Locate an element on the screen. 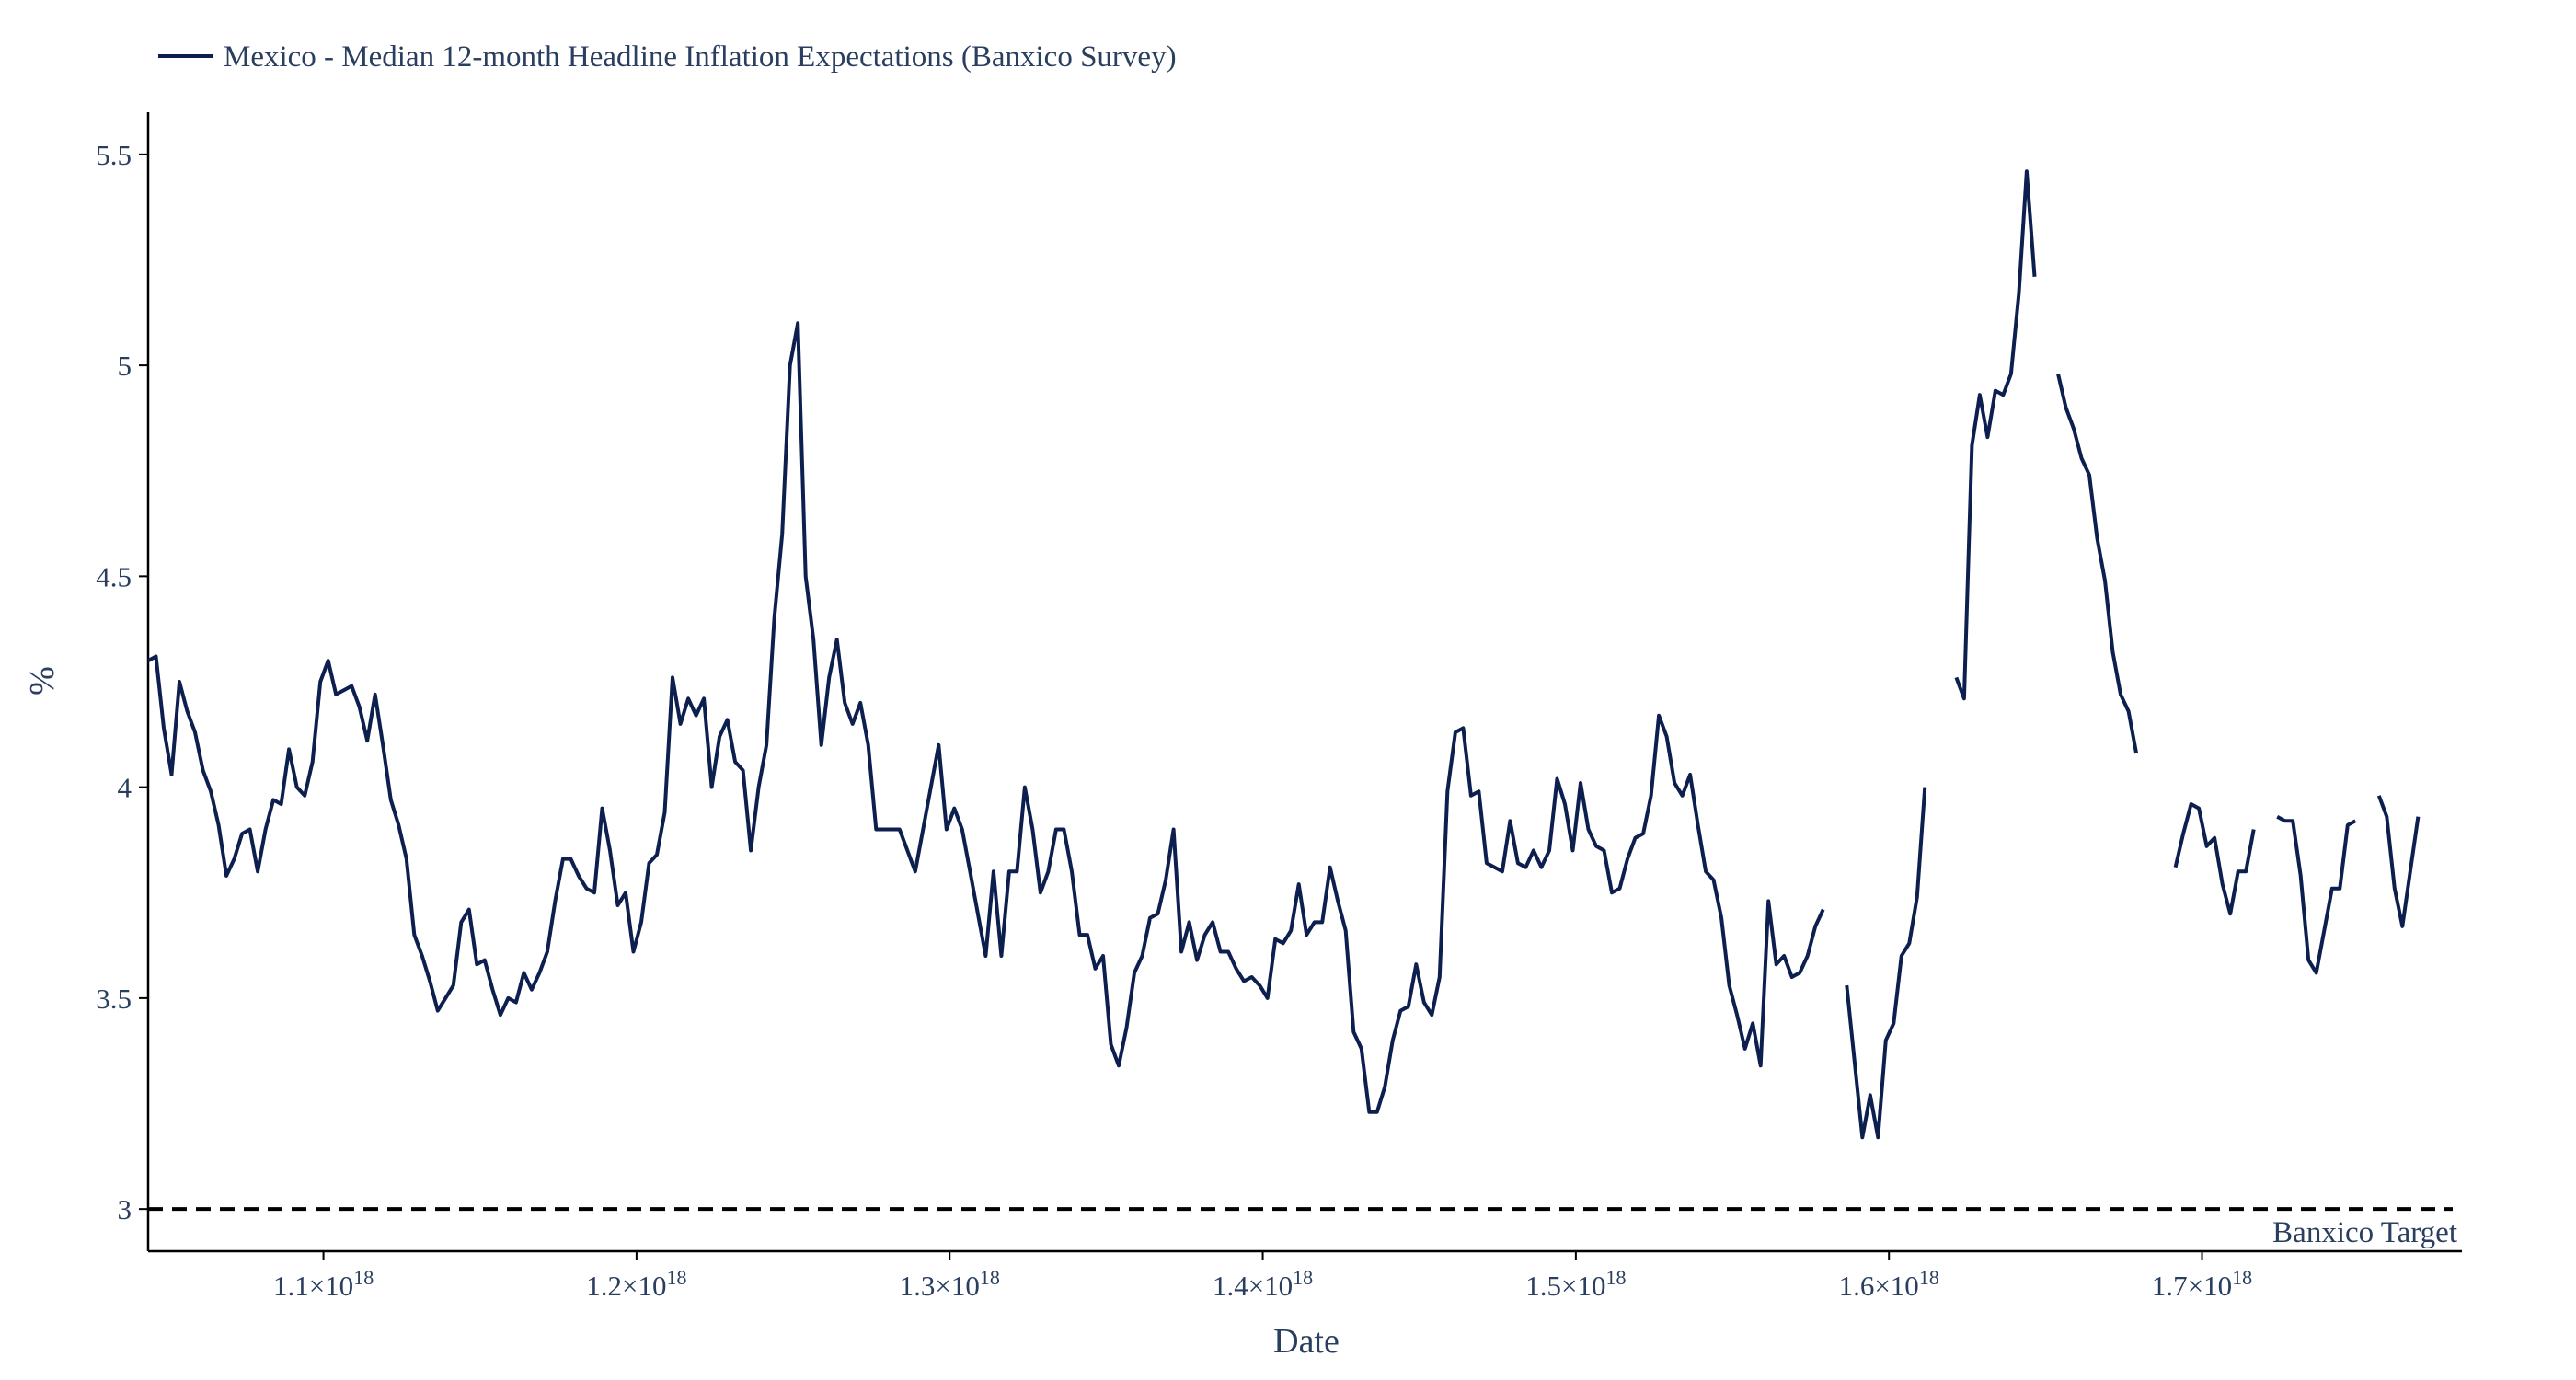 The image size is (2576, 1380). x-axis-title: Date is located at coordinates (1306, 1341).